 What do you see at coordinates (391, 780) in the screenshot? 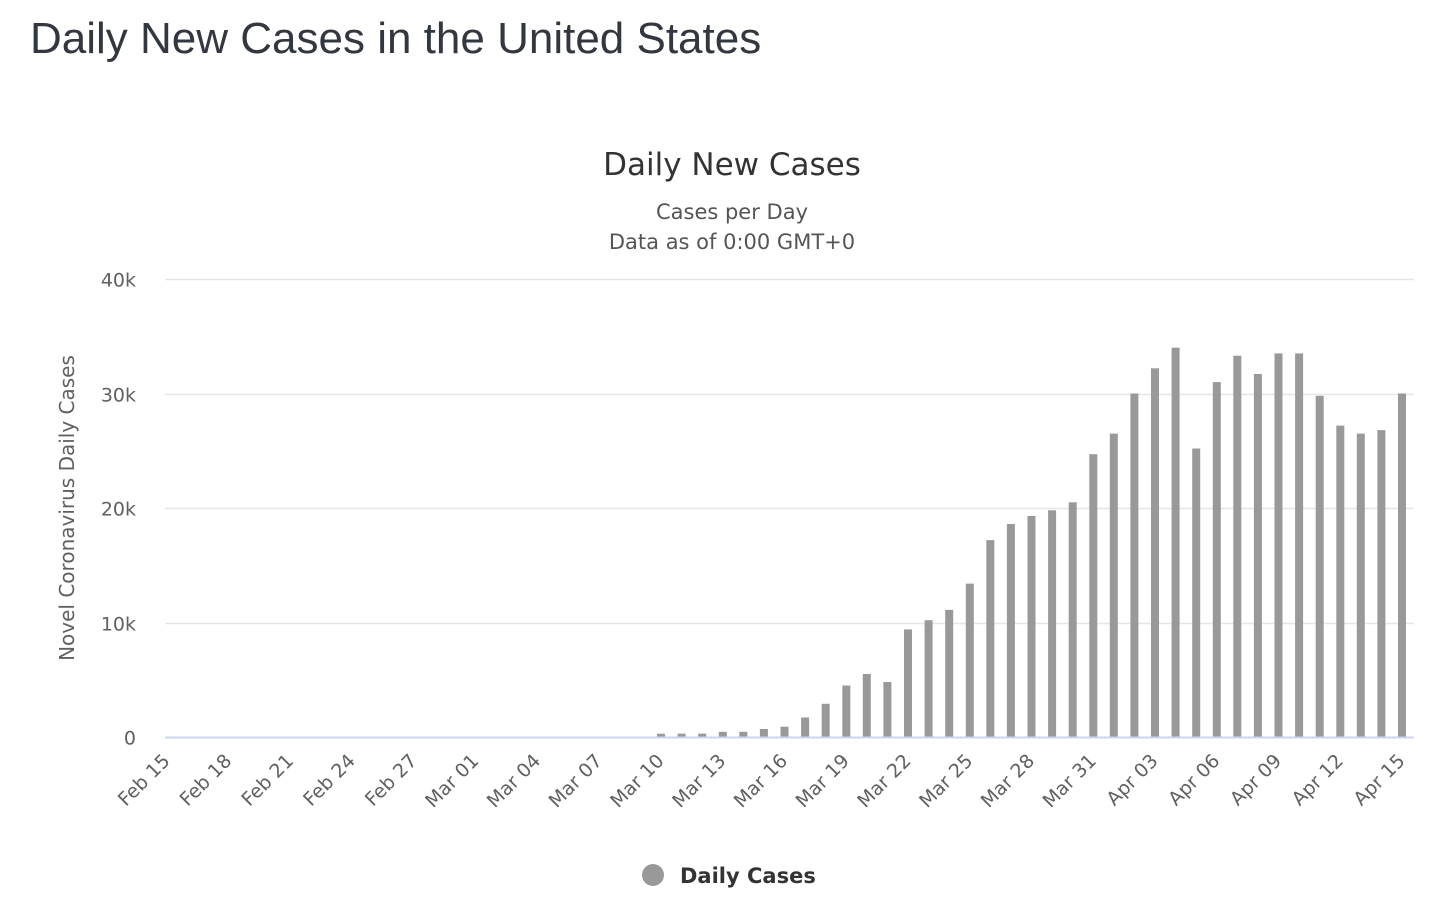
I see `x-tick-label: Feb 27` at bounding box center [391, 780].